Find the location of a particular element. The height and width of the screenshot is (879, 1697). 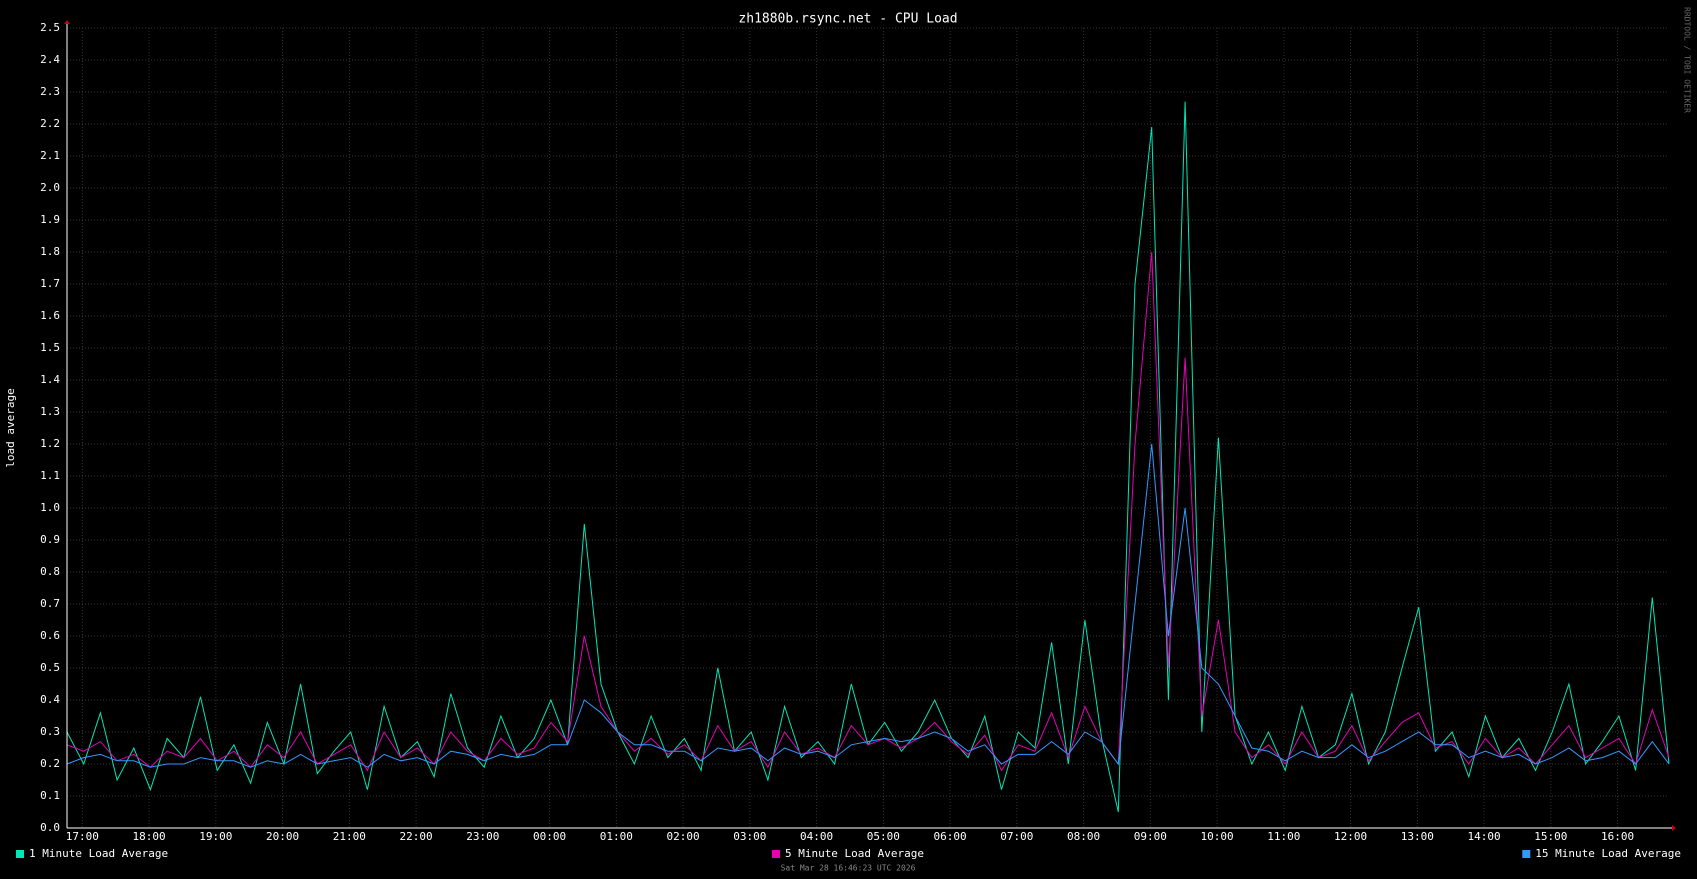

x-tick-label: 18:00 is located at coordinates (149, 836).